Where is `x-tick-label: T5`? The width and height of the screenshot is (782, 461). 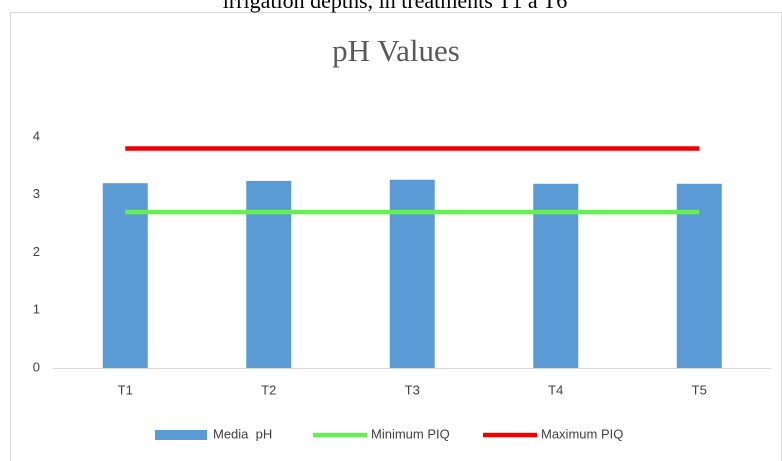 x-tick-label: T5 is located at coordinates (699, 389).